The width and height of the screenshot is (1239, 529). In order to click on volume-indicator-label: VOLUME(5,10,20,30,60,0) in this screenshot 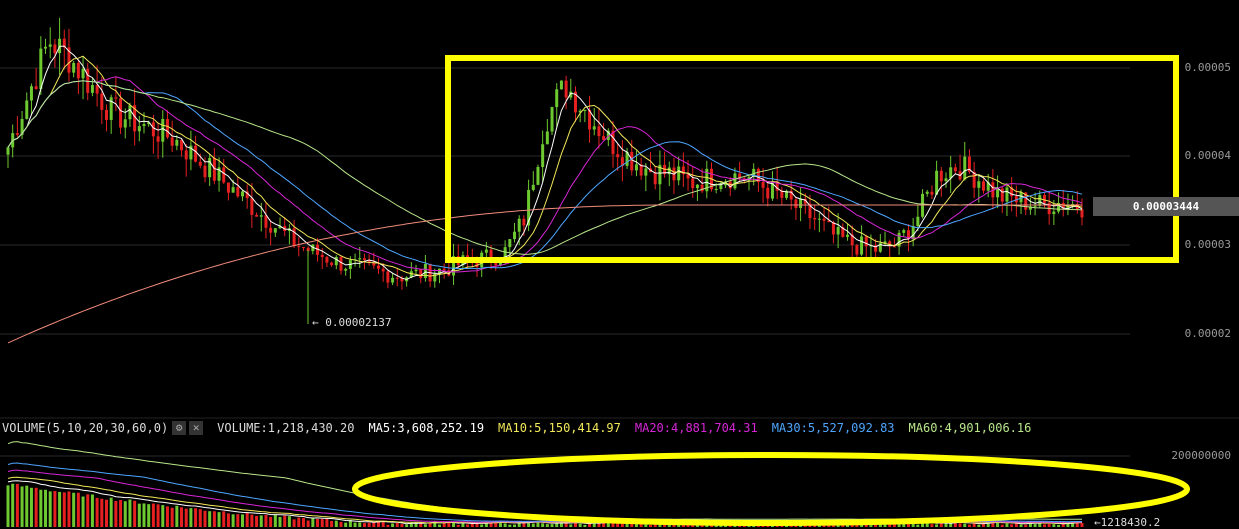, I will do `click(85, 428)`.